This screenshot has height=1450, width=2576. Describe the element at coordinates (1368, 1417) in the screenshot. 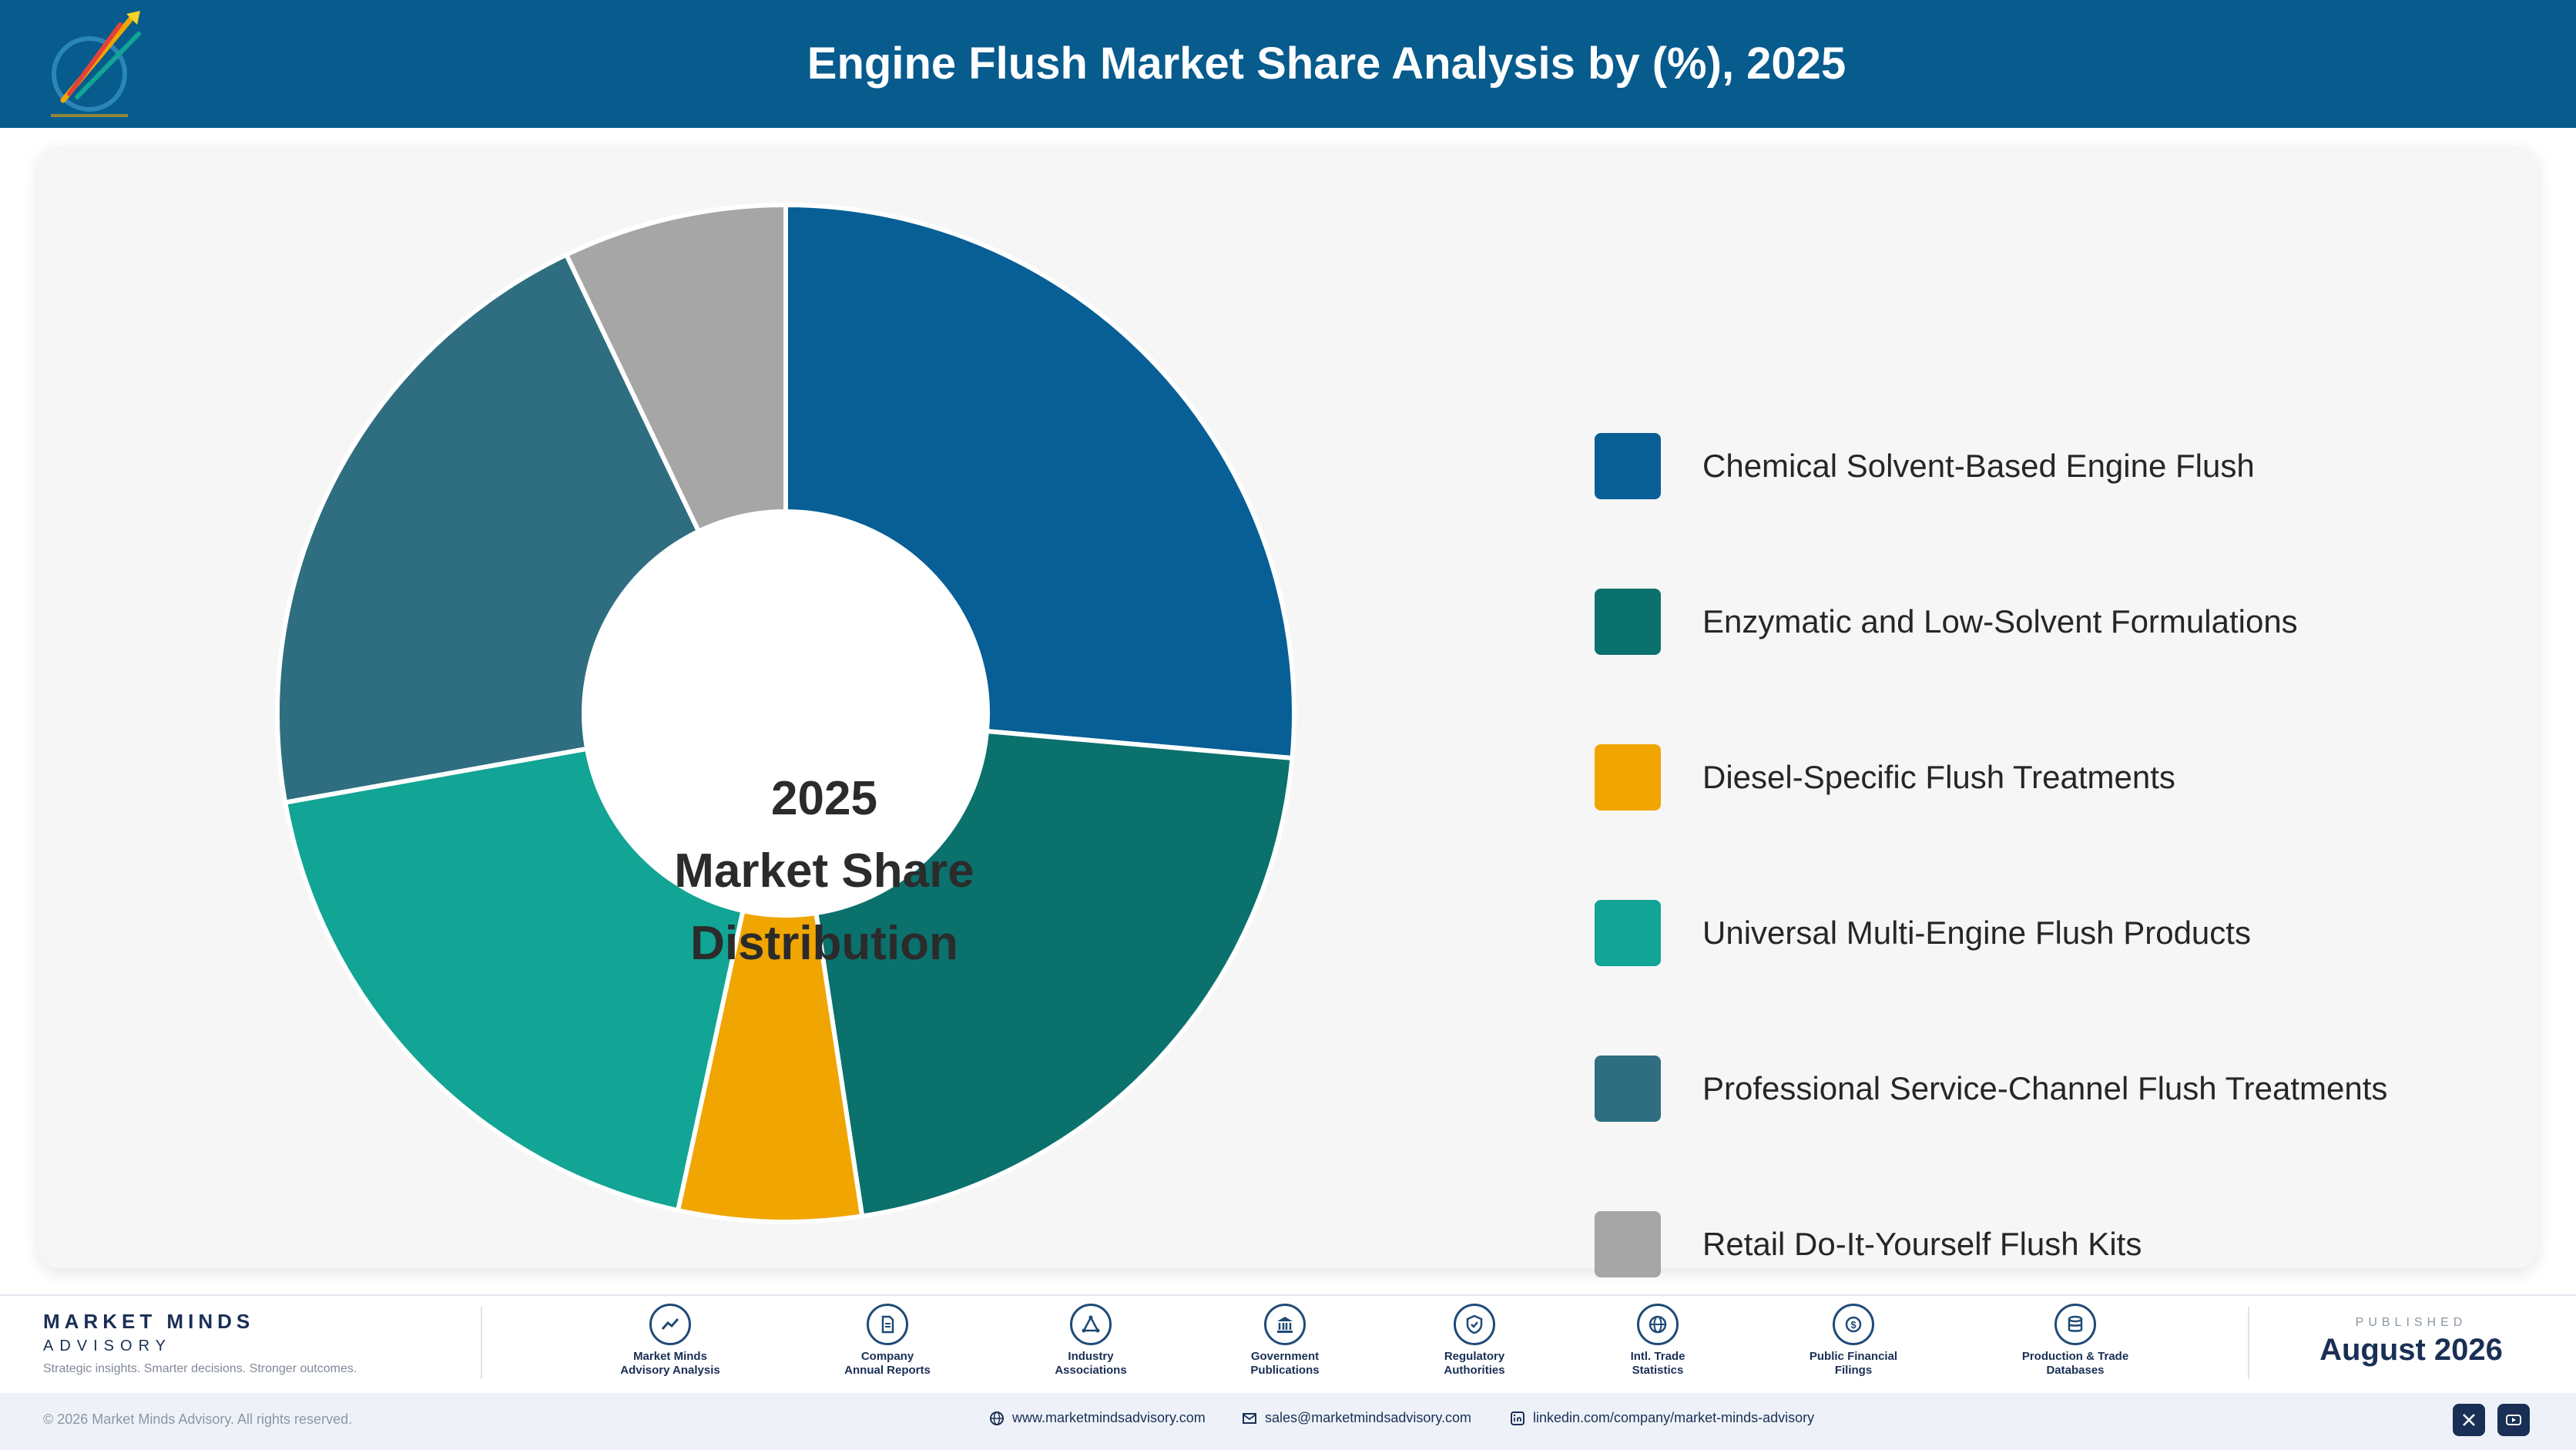

I see `email-text: sales@marketmindsadvisory.com` at that location.